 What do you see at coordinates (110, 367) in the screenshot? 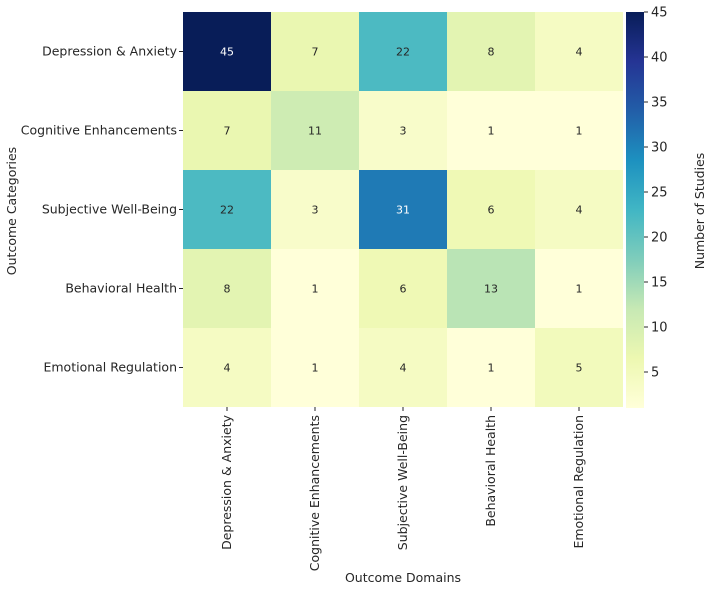
I see `y-tick-label: Emotional Regulation` at bounding box center [110, 367].